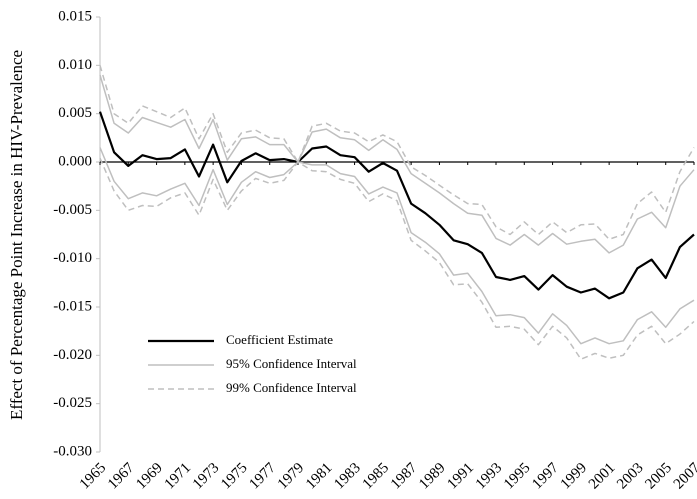  What do you see at coordinates (121, 476) in the screenshot?
I see `x-tick-label: 1967` at bounding box center [121, 476].